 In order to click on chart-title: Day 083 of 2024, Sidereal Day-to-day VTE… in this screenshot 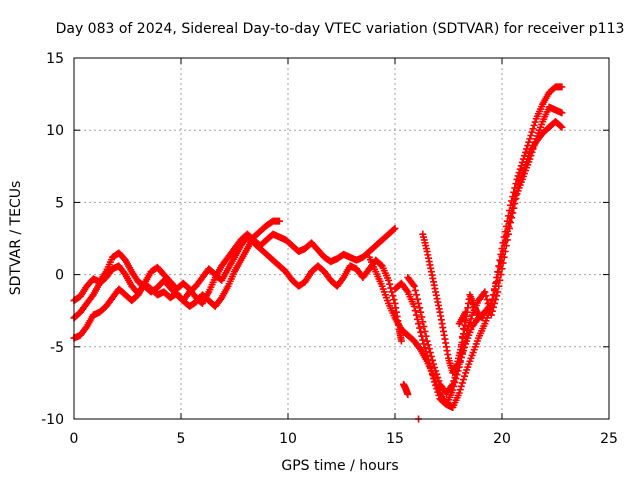, I will do `click(340, 29)`.